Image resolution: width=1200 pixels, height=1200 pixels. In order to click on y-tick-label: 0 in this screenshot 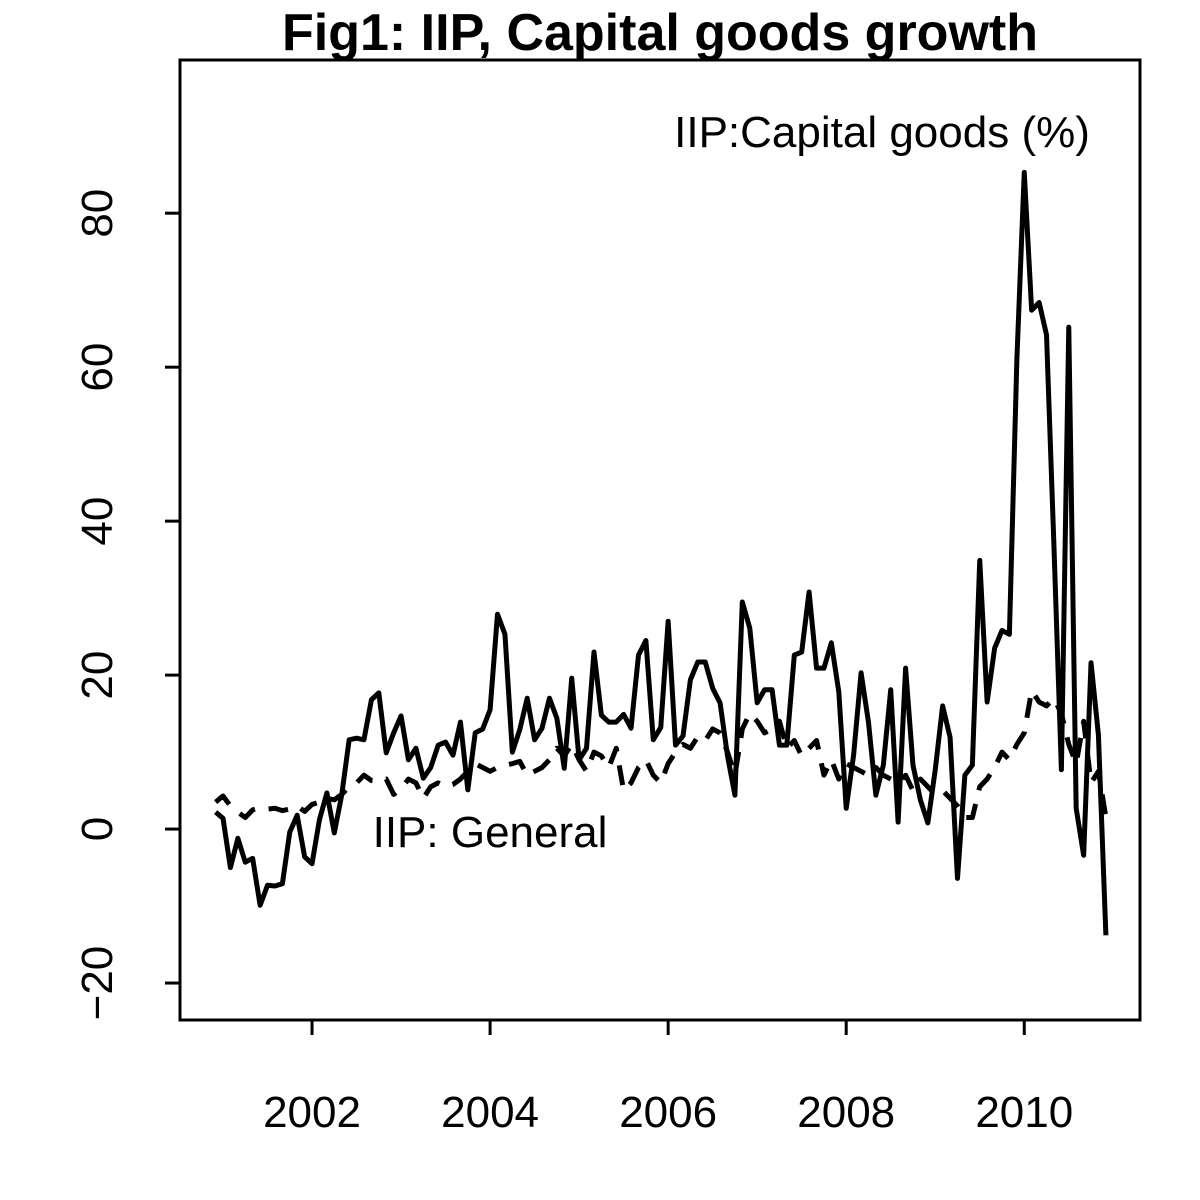, I will do `click(97, 829)`.